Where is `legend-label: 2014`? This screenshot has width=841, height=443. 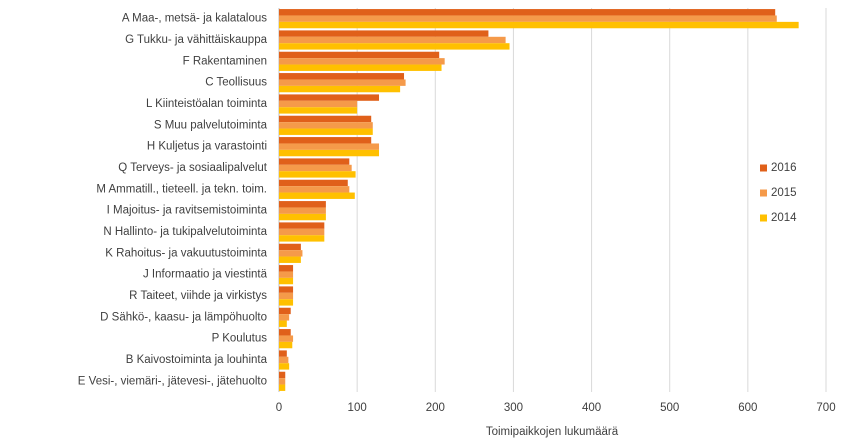 legend-label: 2014 is located at coordinates (784, 218).